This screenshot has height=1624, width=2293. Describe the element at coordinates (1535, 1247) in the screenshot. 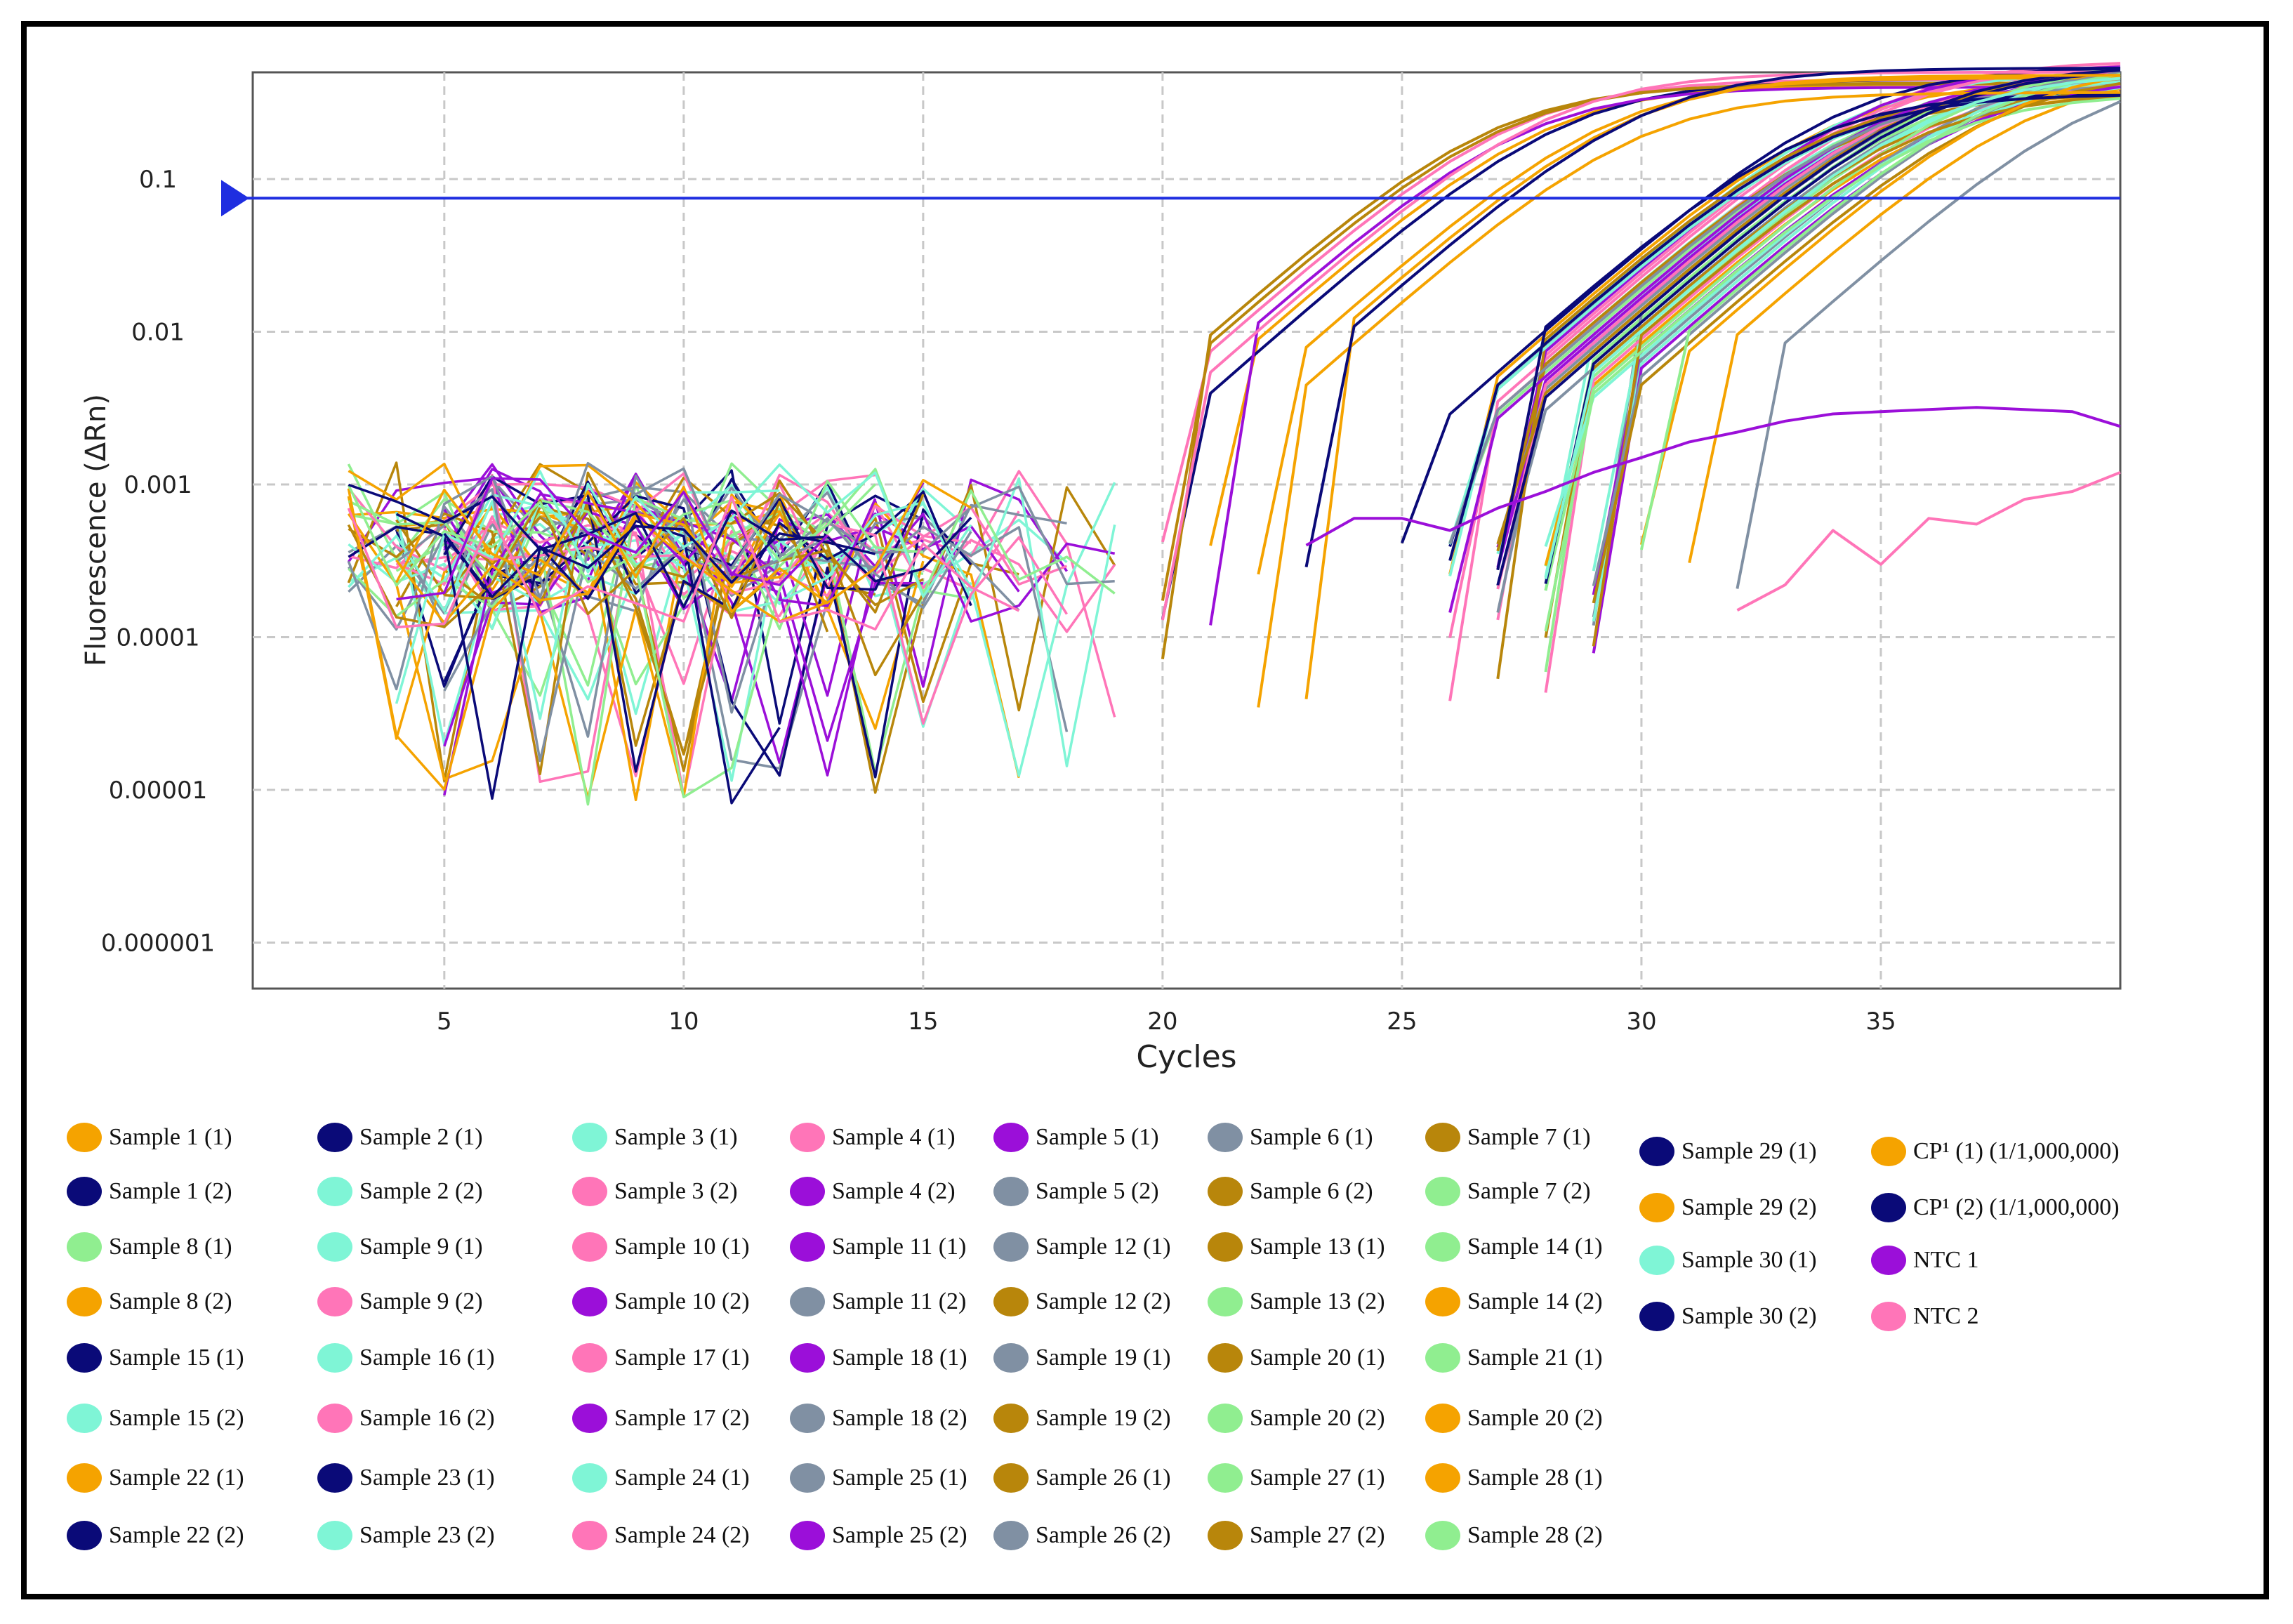

I see `legend-label: Sample 14 (1)` at that location.